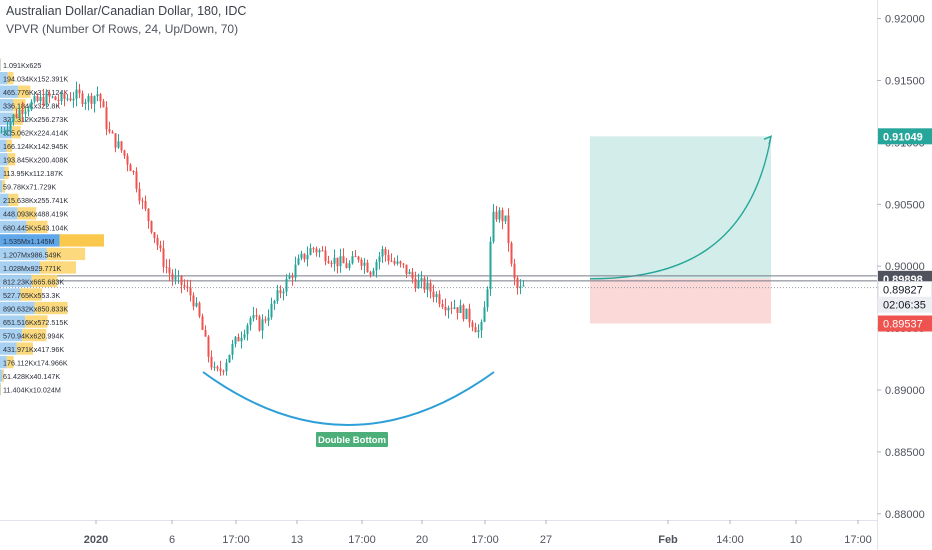 The height and width of the screenshot is (550, 932). Describe the element at coordinates (31, 376) in the screenshot. I see `vp-label: 61.428Kx40.147K` at that location.